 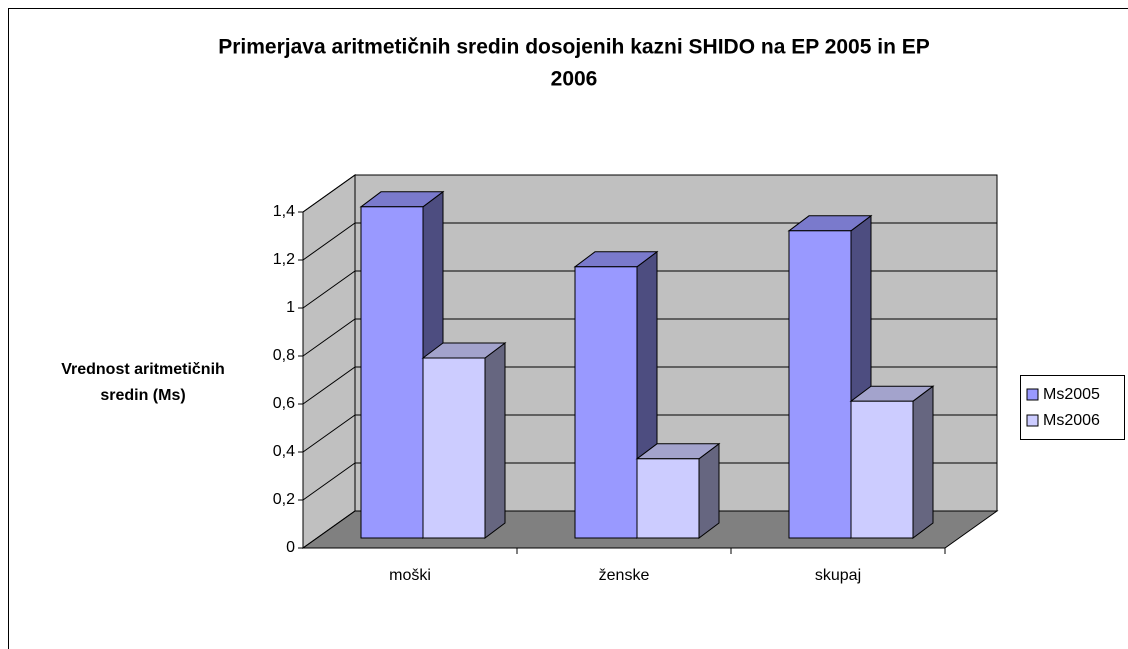 I want to click on x-tick-label: moški, so click(x=410, y=575).